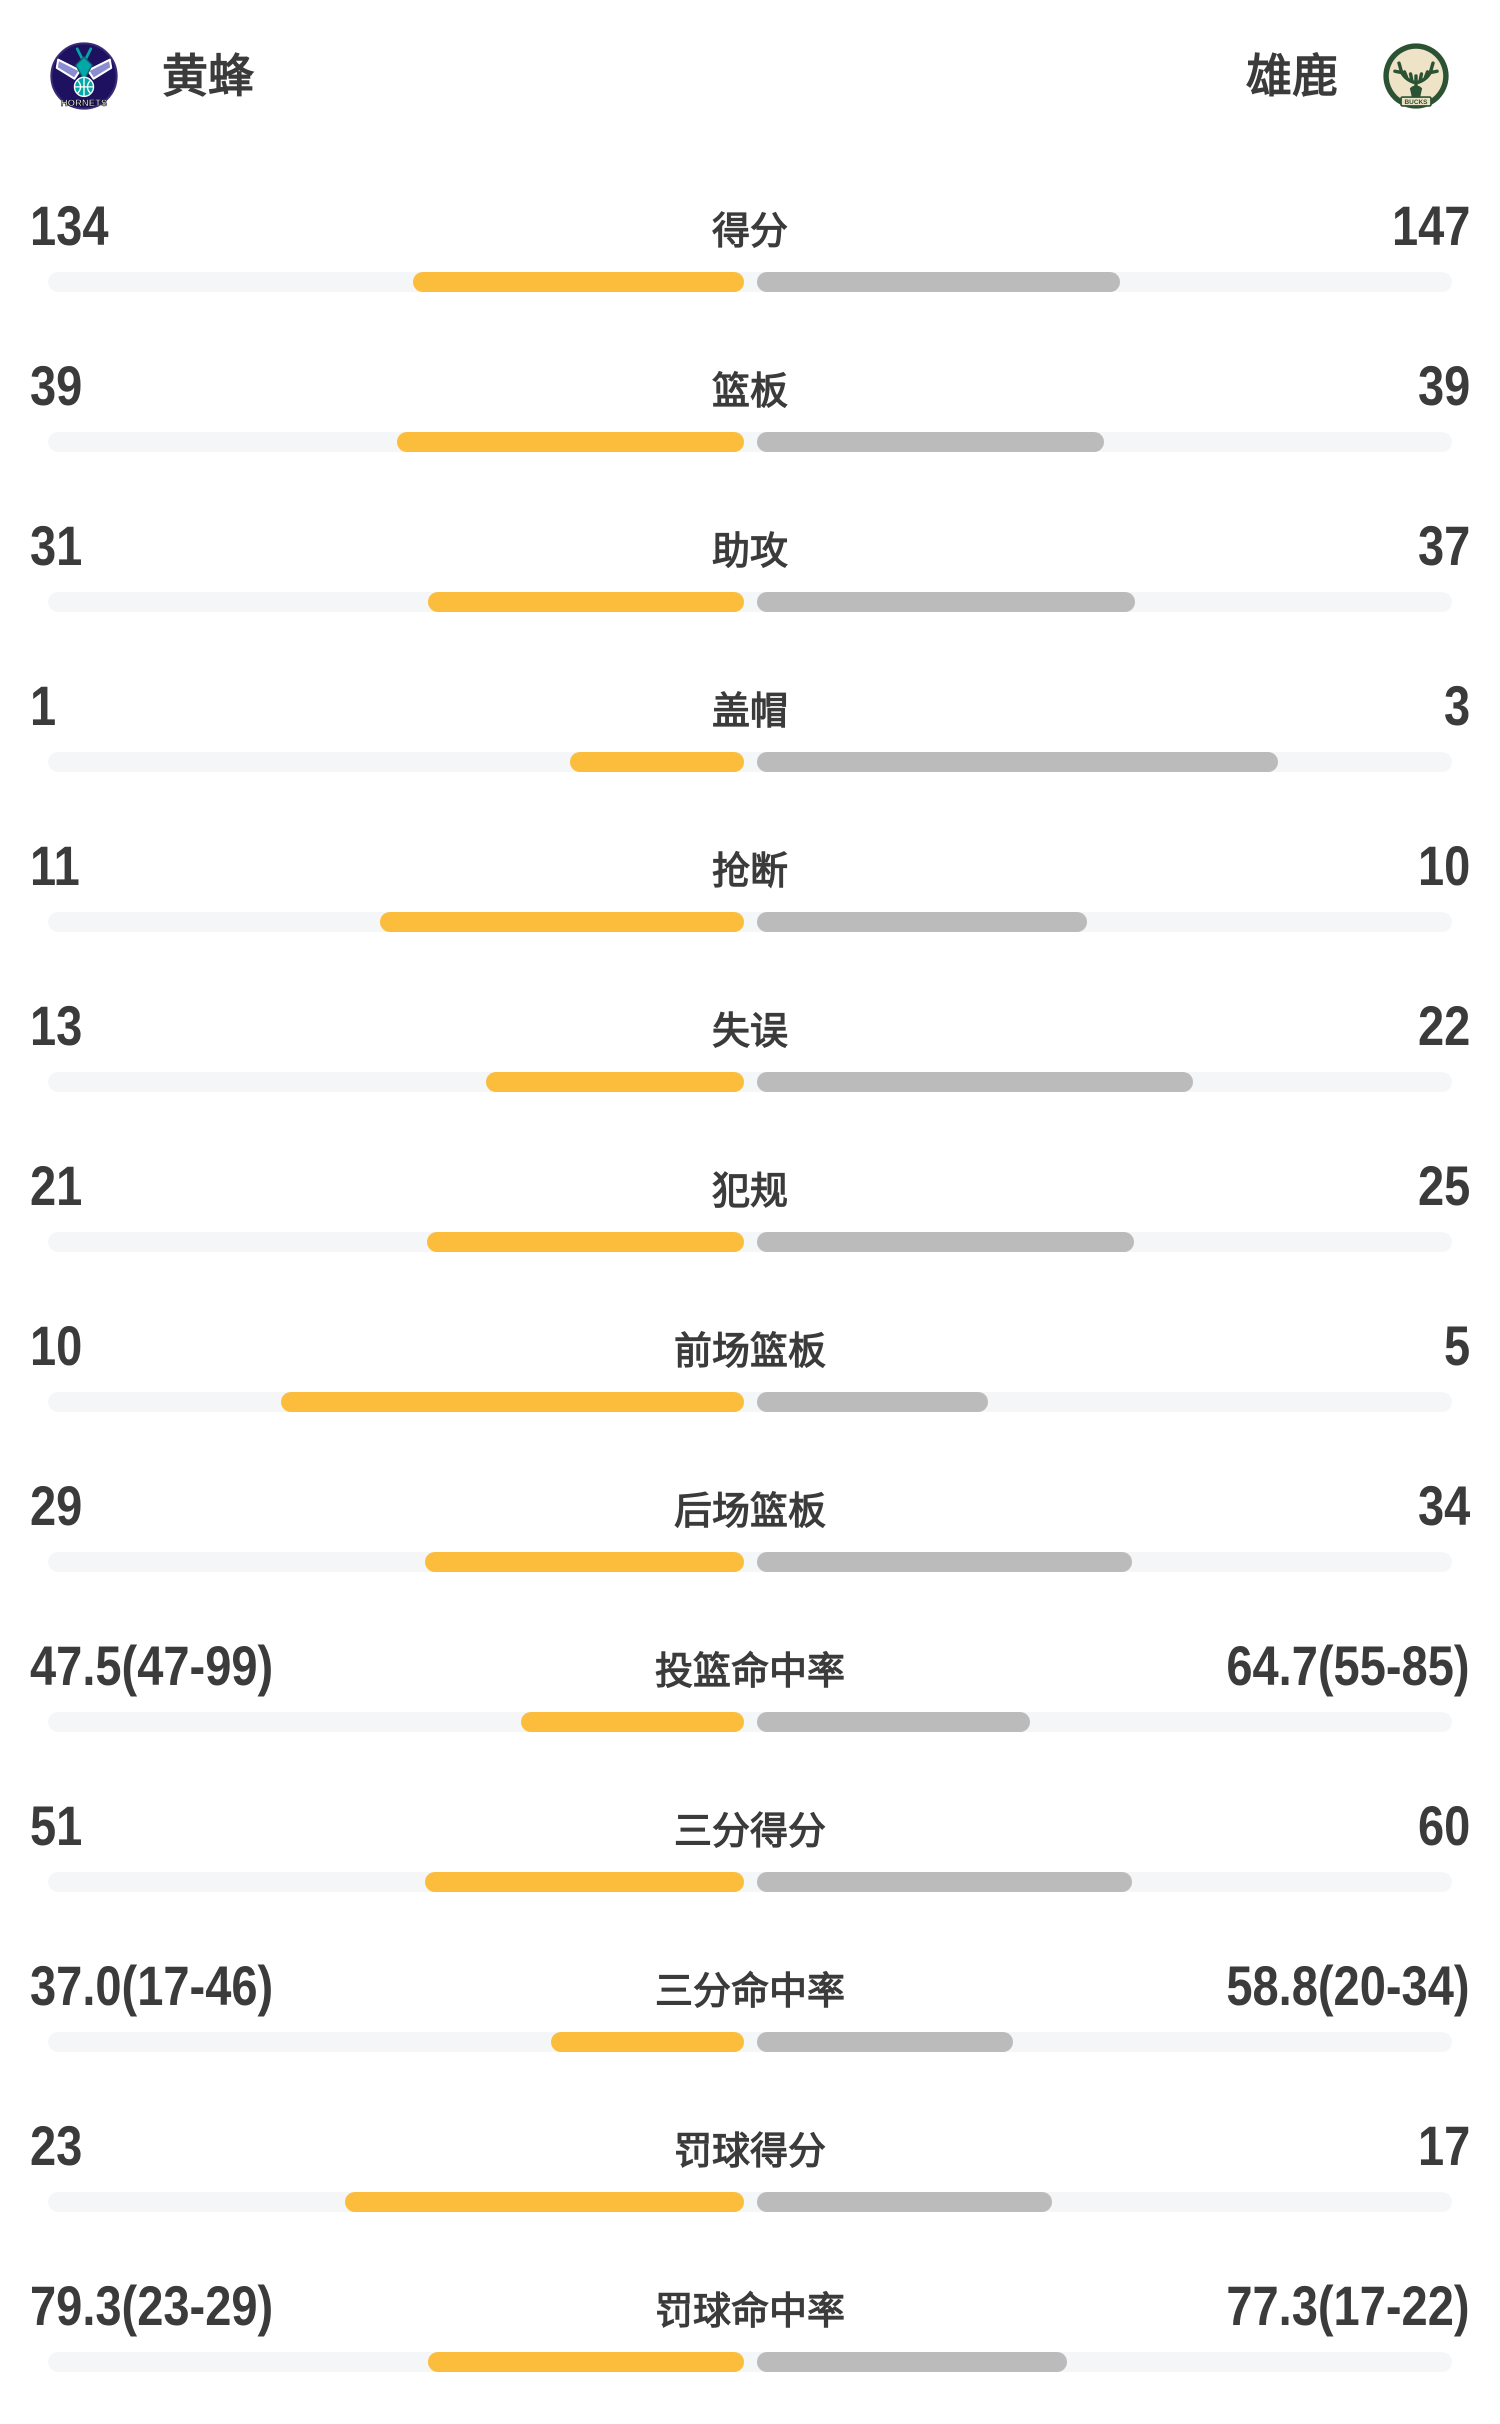  What do you see at coordinates (56, 2145) in the screenshot?
I see `home-value: 23` at bounding box center [56, 2145].